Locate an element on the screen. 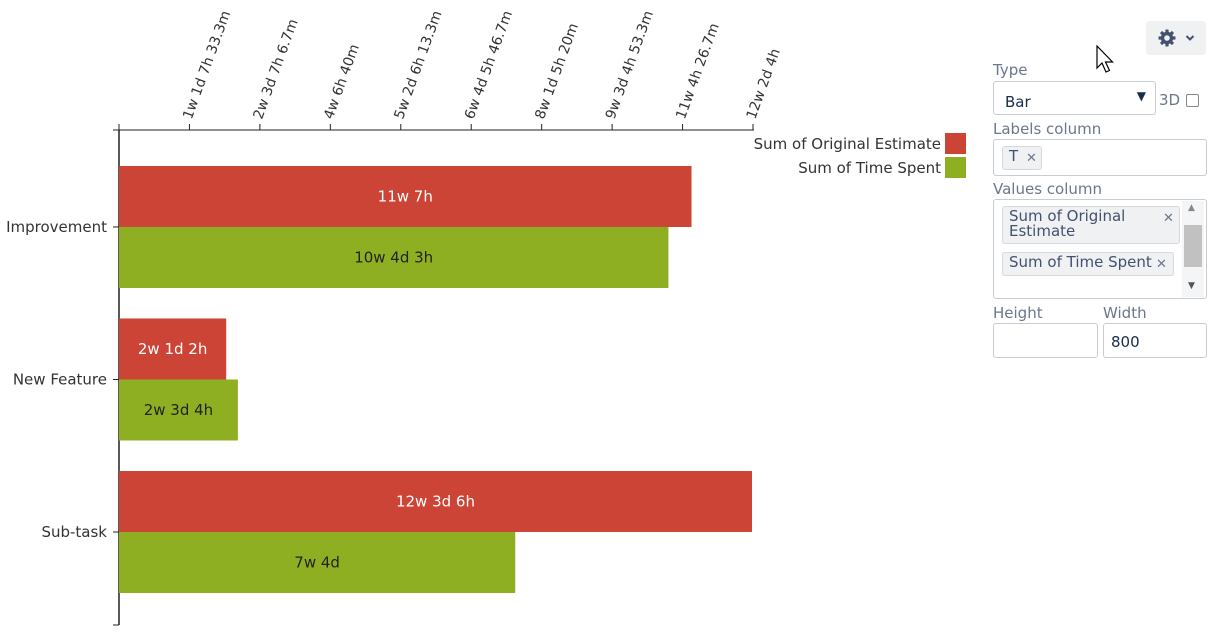 This screenshot has width=1218, height=639. values-column-tag: Sum of Original Estimate ✕ is located at coordinates (1091, 225).